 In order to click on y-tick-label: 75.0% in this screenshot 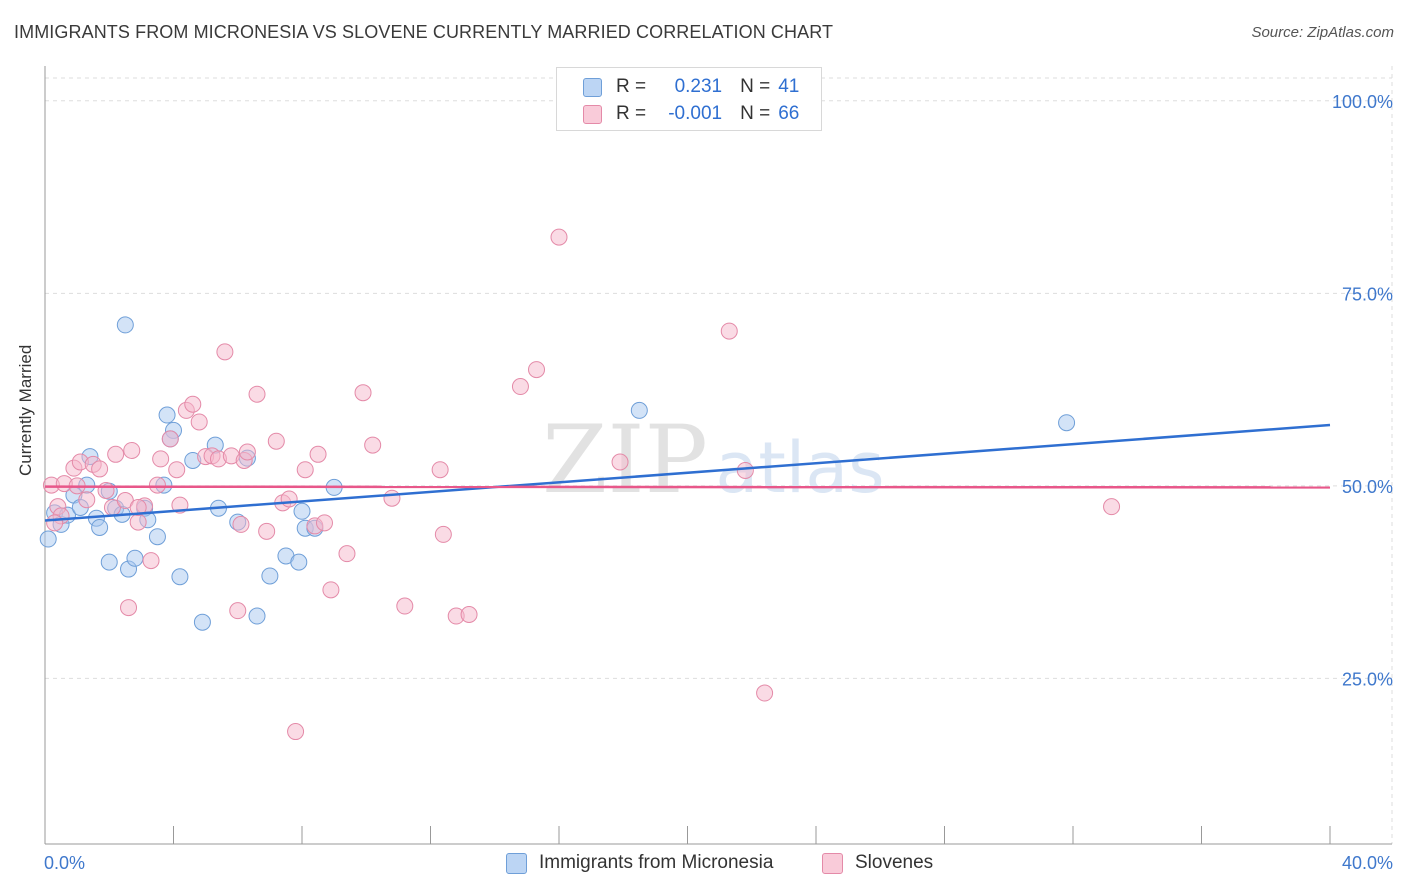, I will do `click(1367, 294)`.